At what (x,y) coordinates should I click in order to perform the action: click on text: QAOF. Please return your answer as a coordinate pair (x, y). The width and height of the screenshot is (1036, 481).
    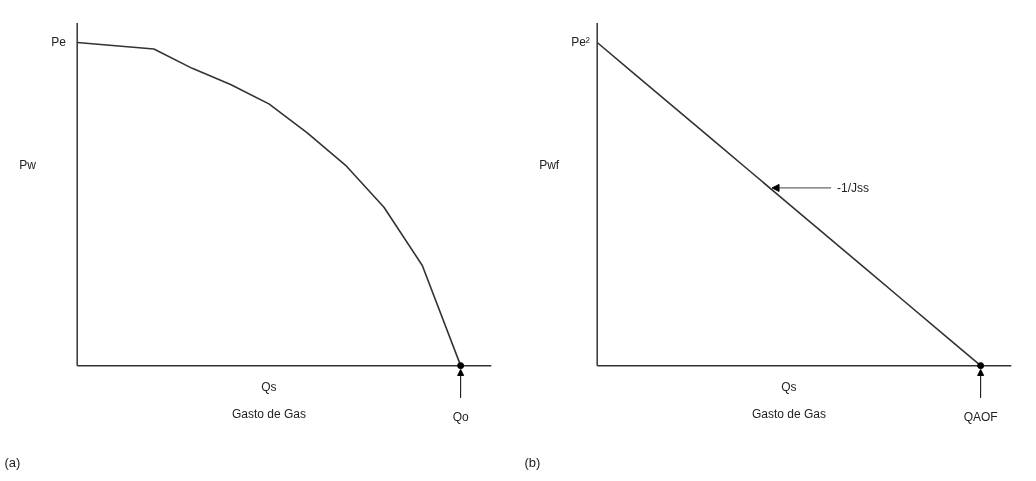
    Looking at the image, I should click on (980, 416).